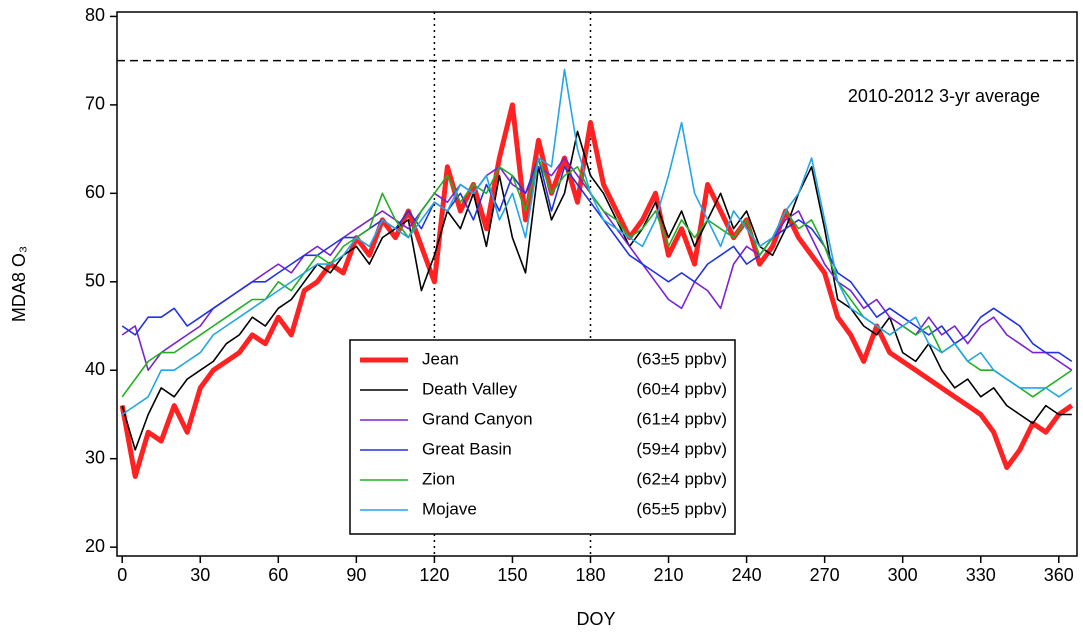 This screenshot has height=640, width=1083. What do you see at coordinates (669, 575) in the screenshot?
I see `x-tick-label: 210` at bounding box center [669, 575].